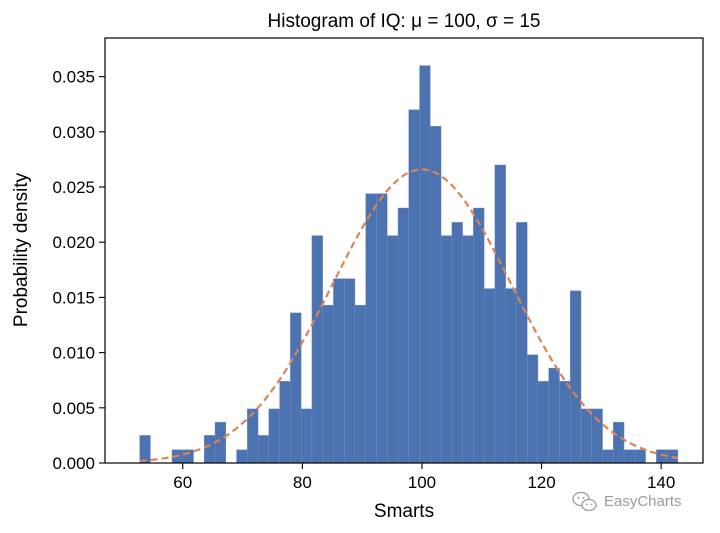 The height and width of the screenshot is (533, 720). I want to click on y-tick-label: 0.005, so click(73, 408).